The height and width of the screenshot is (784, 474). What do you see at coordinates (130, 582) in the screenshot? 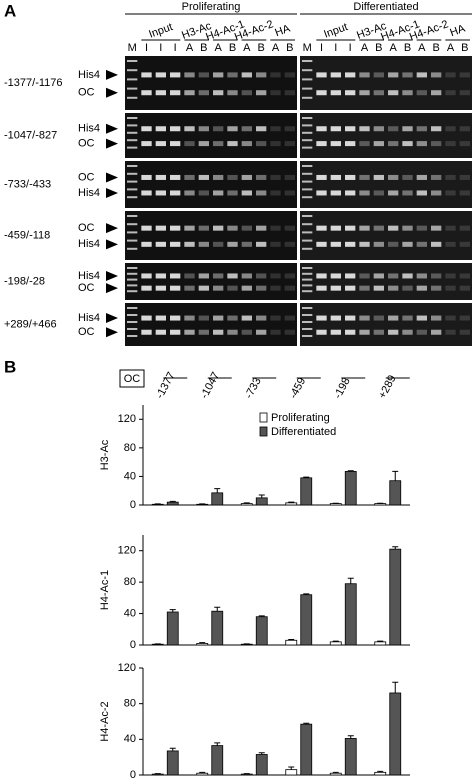
I see `y-tick-label: 80` at bounding box center [130, 582].